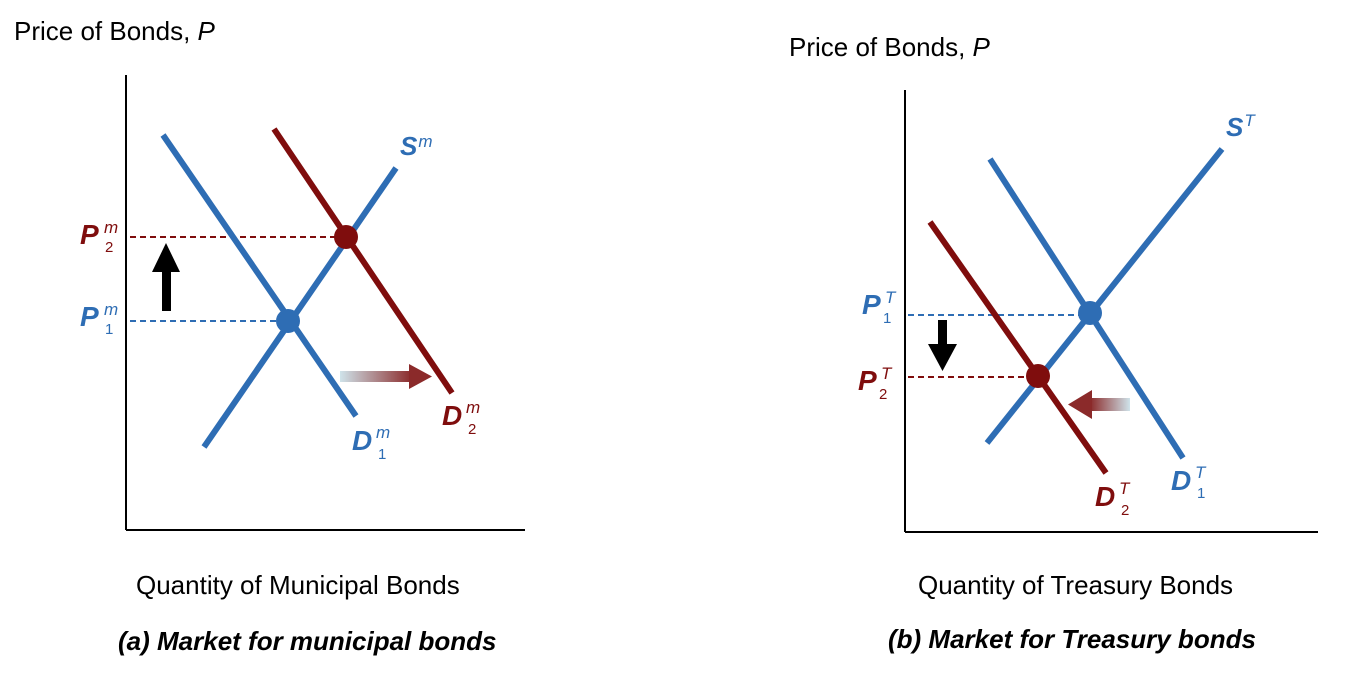 The image size is (1349, 683). What do you see at coordinates (166, 277) in the screenshot?
I see `panel-a-up-arrow-icon` at bounding box center [166, 277].